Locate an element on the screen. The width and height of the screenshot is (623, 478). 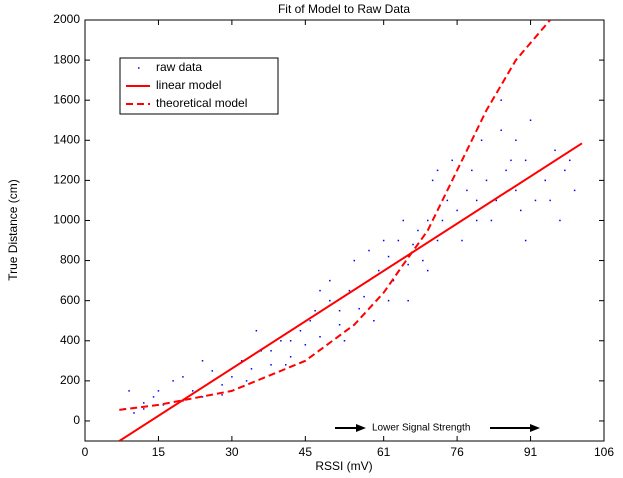
x-tick-label: 106 is located at coordinates (604, 452).